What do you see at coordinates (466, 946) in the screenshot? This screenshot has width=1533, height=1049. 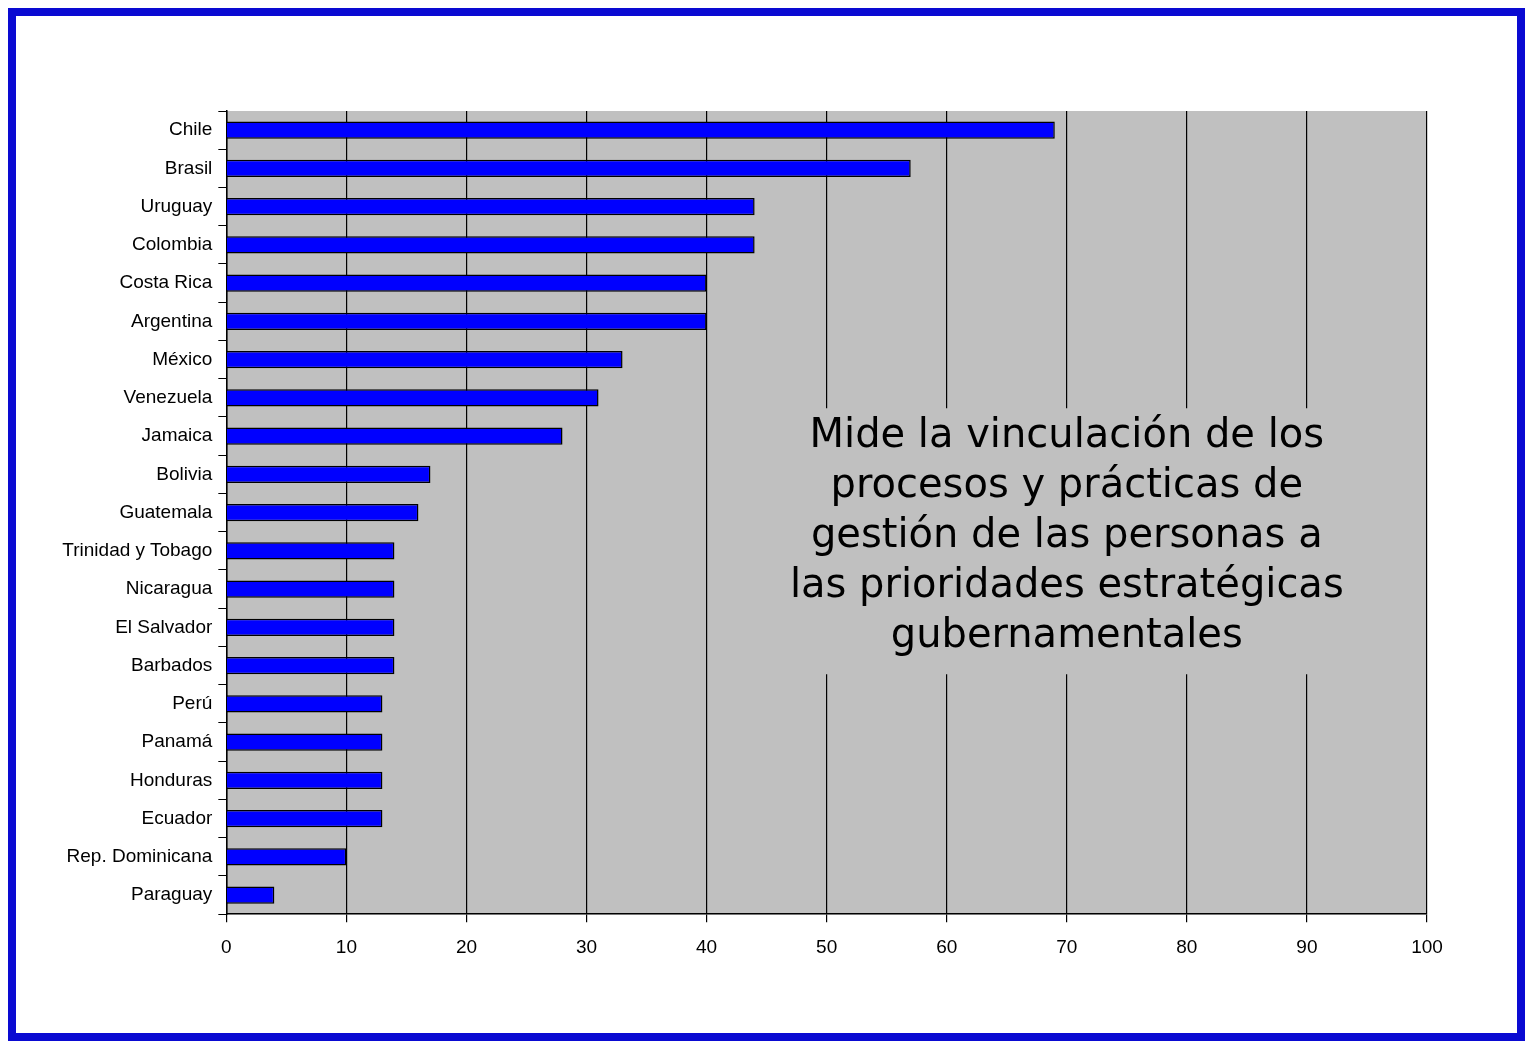 I see `x-tick-label: 20` at bounding box center [466, 946].